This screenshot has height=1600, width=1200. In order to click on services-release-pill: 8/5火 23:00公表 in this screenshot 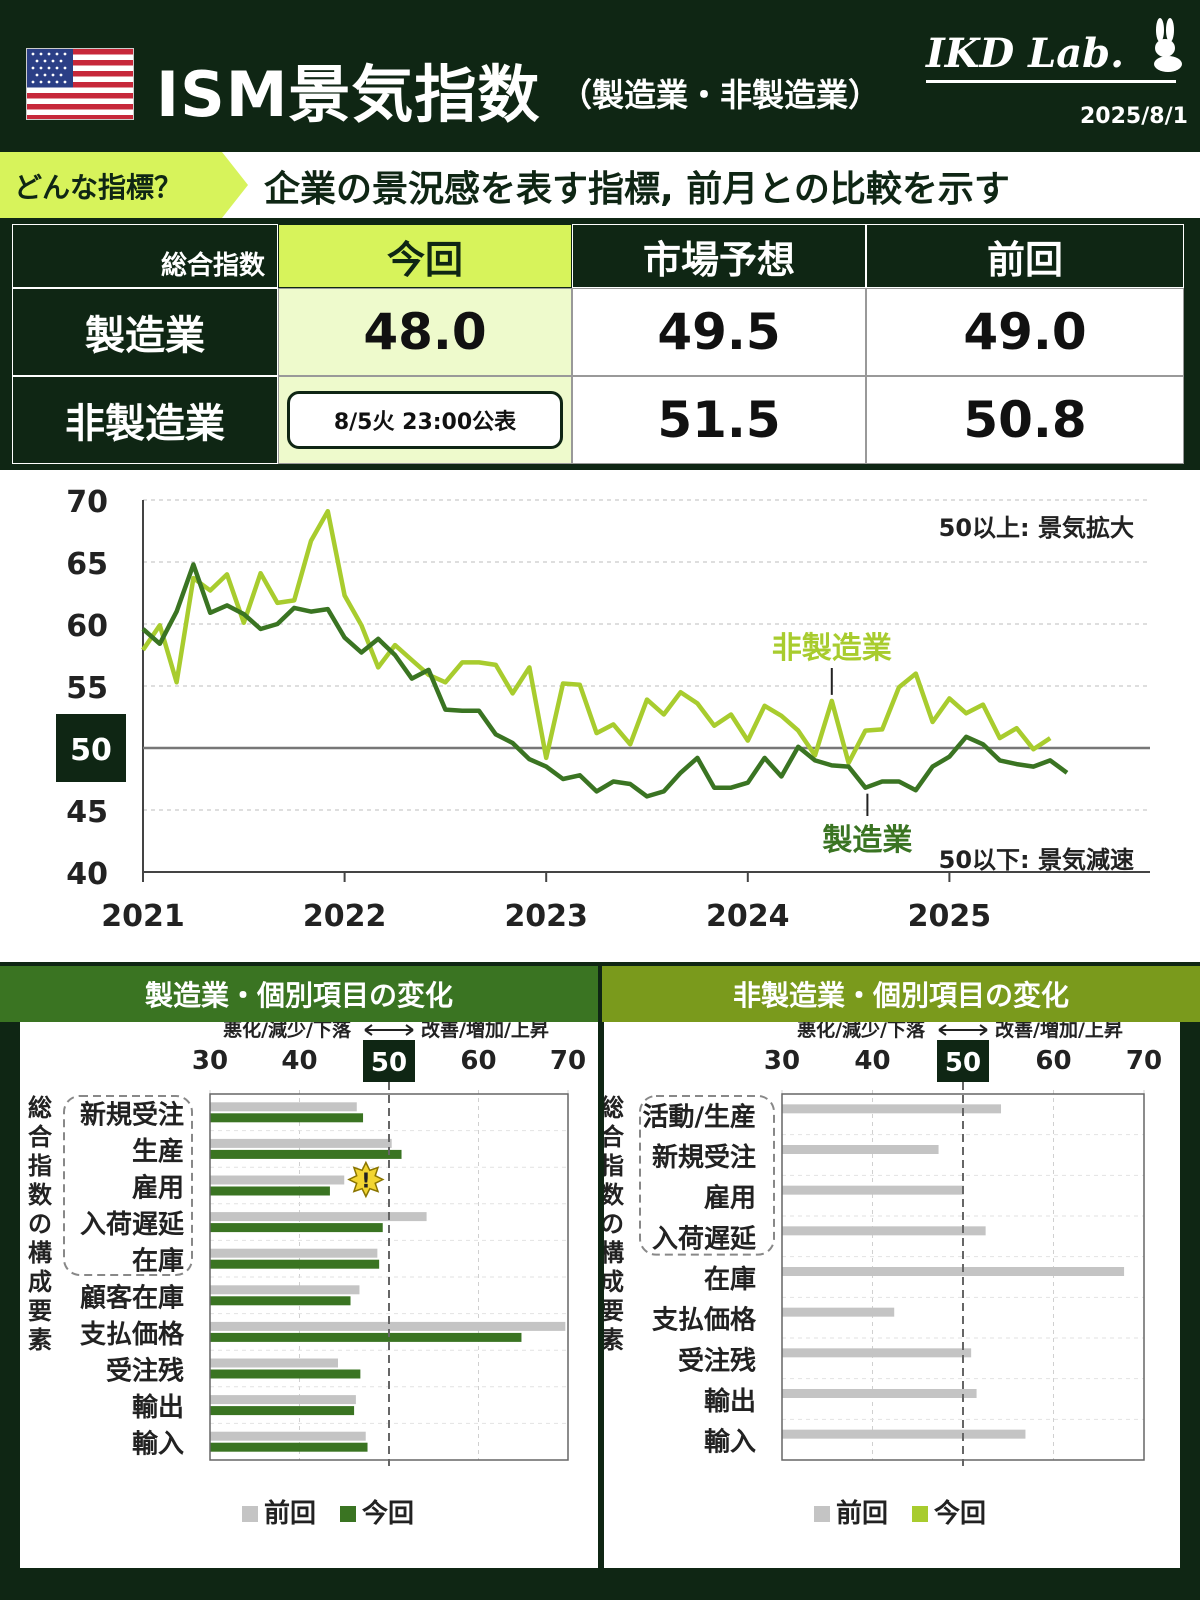, I will do `click(425, 420)`.